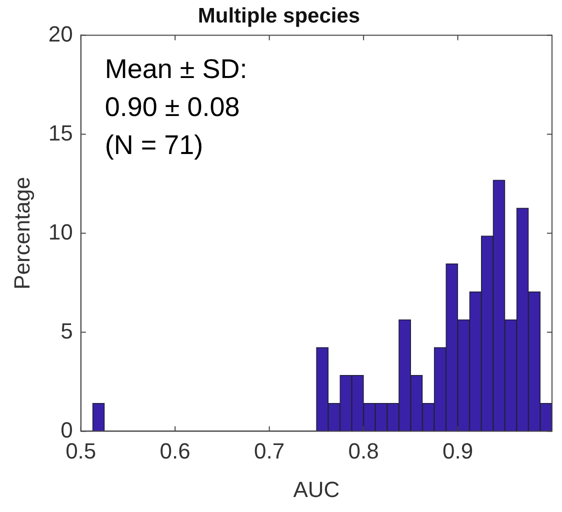  What do you see at coordinates (172, 107) in the screenshot?
I see `annotation: 0.90 ± 0.08` at bounding box center [172, 107].